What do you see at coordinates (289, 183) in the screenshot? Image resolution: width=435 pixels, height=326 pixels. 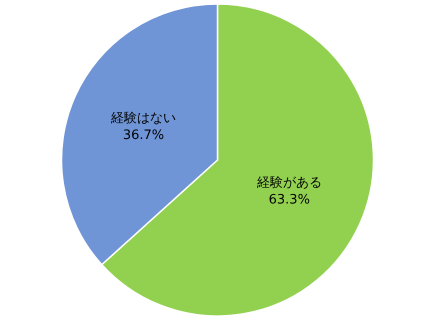 I see `slice-label: 経験がある` at bounding box center [289, 183].